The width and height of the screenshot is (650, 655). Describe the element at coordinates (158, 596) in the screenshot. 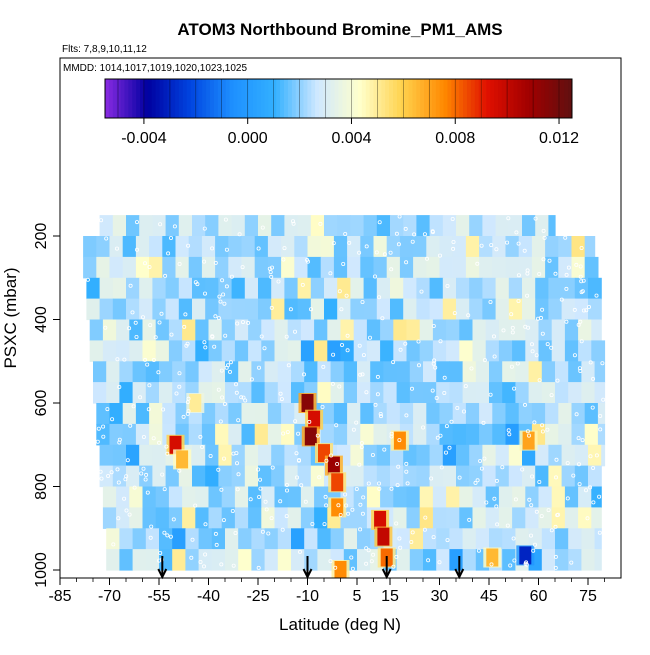

I see `x-tick-label: -55` at that location.